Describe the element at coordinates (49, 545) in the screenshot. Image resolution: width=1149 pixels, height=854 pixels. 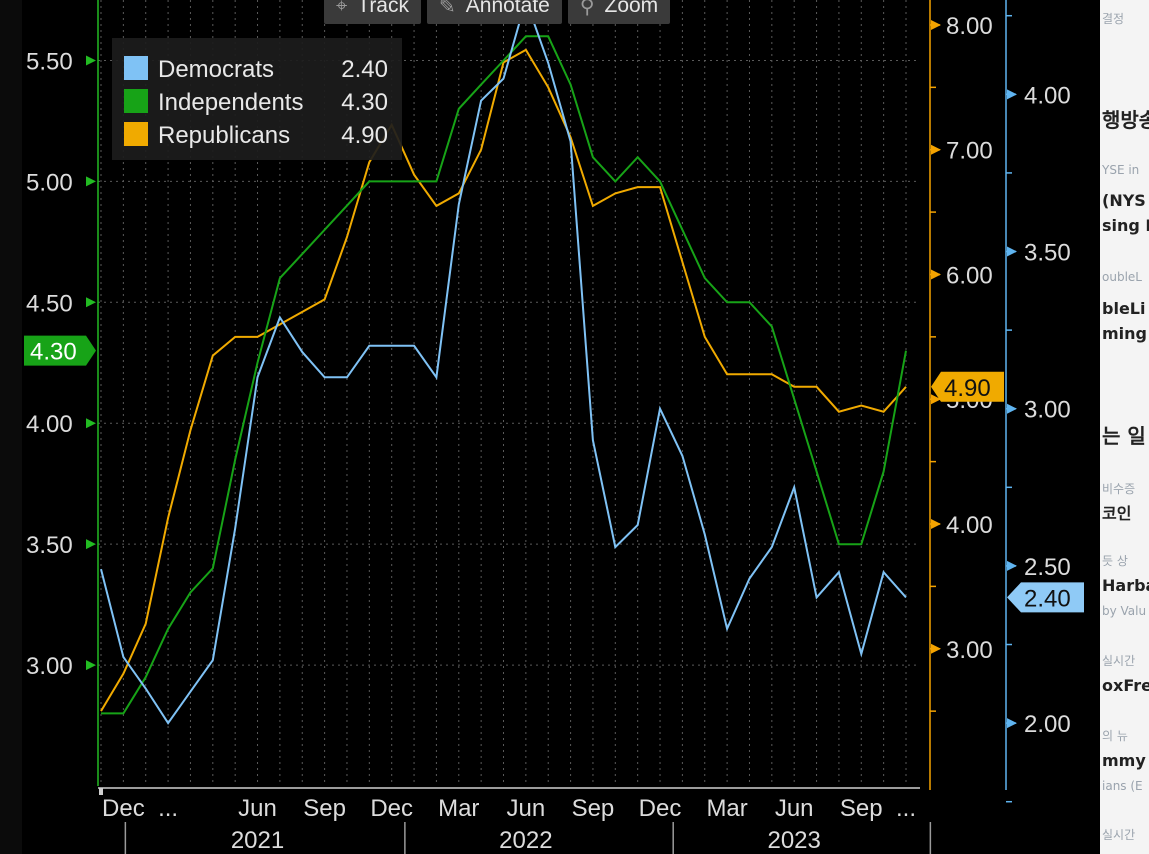
I see `left-axis-tick-label: 3.50` at that location.